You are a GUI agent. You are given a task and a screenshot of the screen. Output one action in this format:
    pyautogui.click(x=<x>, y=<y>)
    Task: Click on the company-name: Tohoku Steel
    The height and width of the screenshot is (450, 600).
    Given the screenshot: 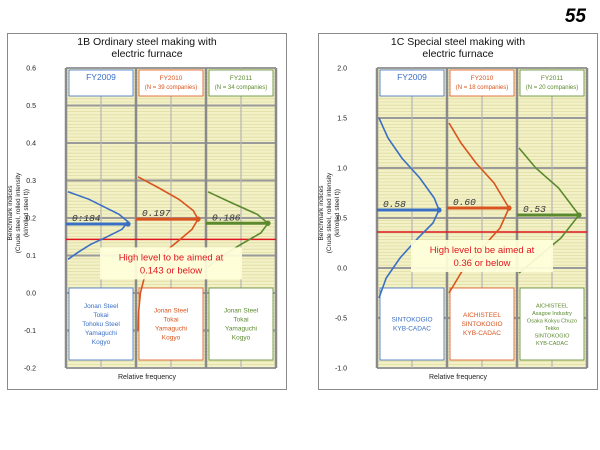 What is the action you would take?
    pyautogui.click(x=101, y=324)
    